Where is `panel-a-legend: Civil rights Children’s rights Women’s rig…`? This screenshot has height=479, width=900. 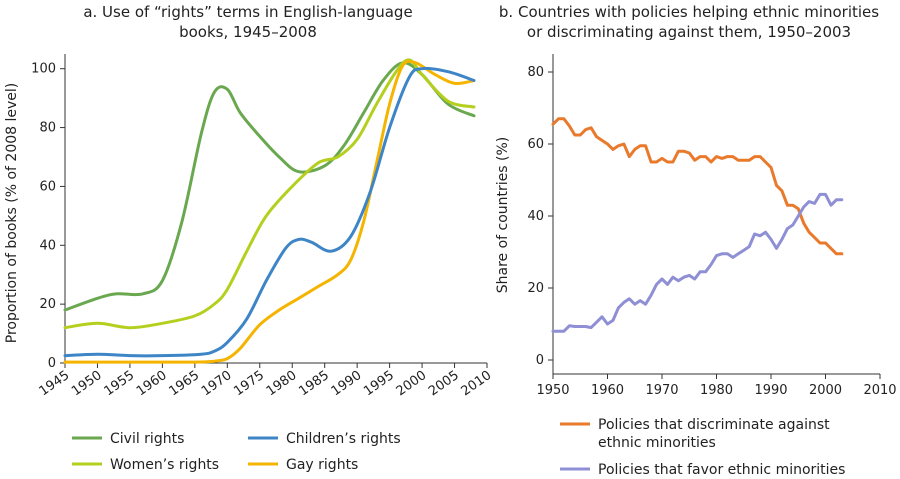
panel-a-legend: Civil rights Children’s rights Women’s rig… is located at coordinates (236, 452).